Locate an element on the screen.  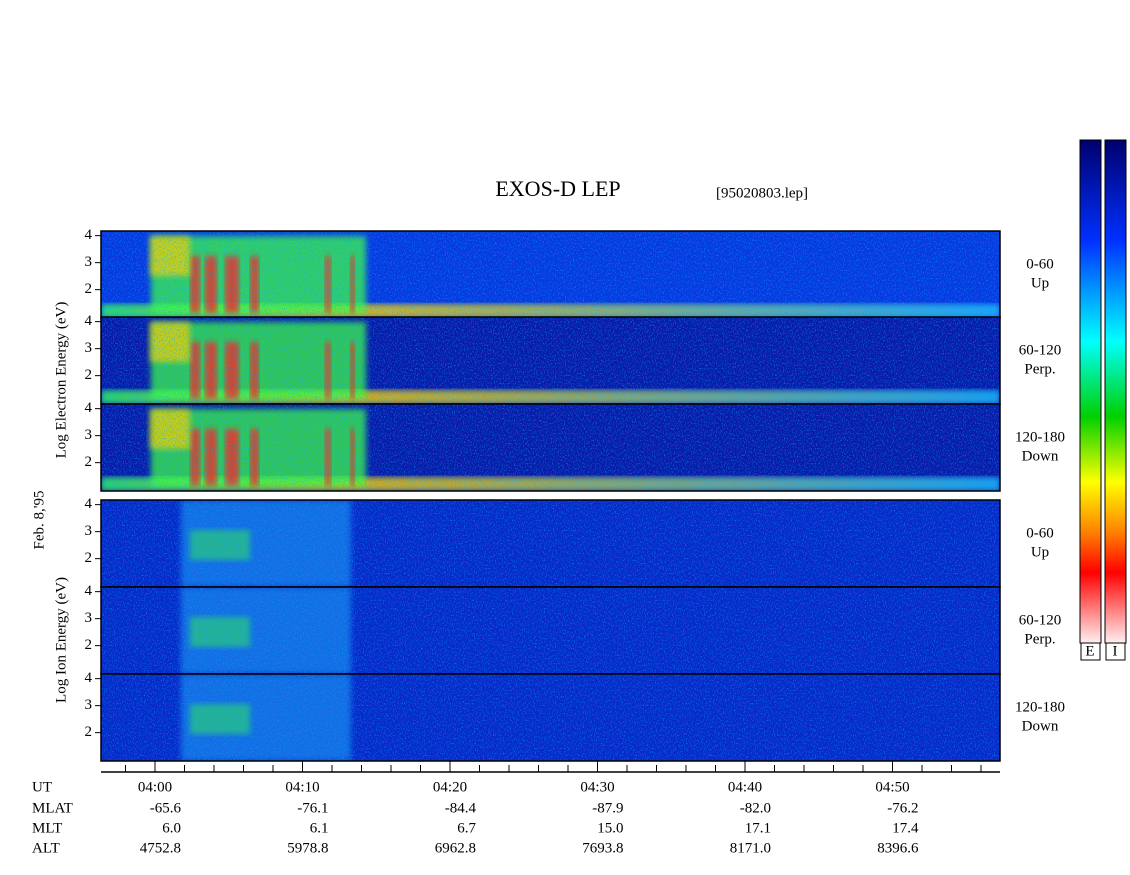
row-label: ALT is located at coordinates (46, 848).